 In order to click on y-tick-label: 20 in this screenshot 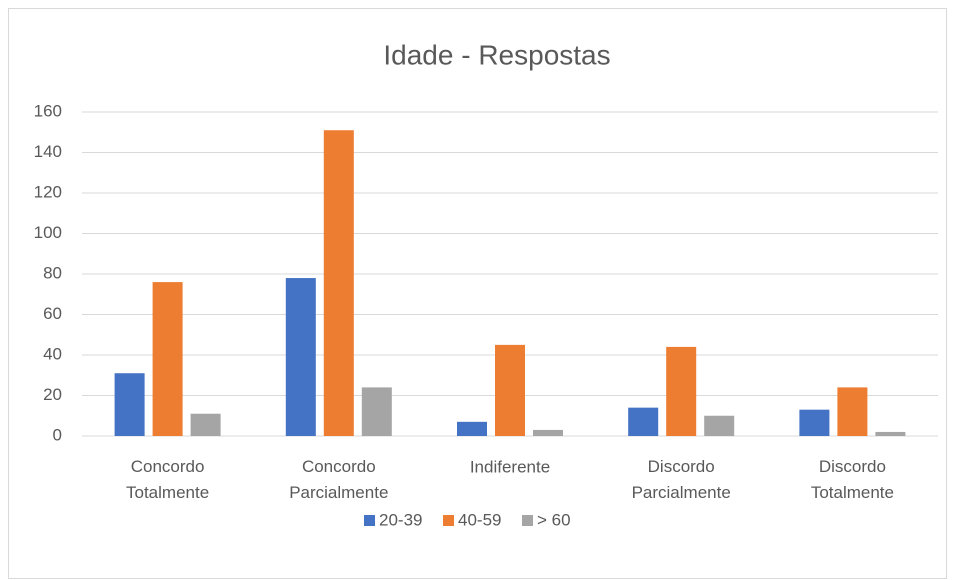, I will do `click(52, 394)`.